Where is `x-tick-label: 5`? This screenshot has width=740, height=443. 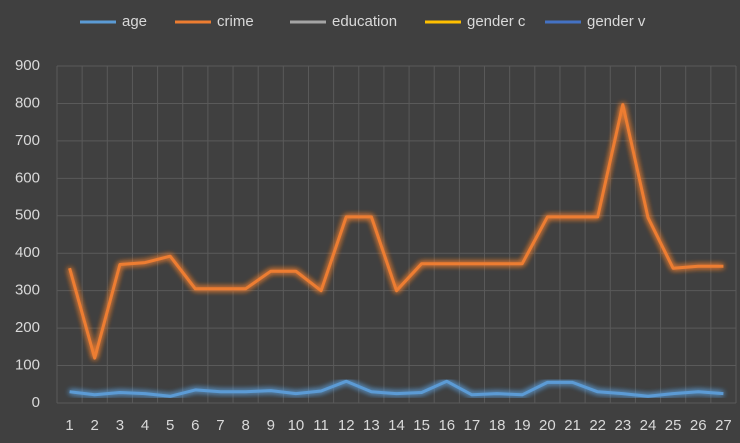 x-tick-label: 5 is located at coordinates (170, 425).